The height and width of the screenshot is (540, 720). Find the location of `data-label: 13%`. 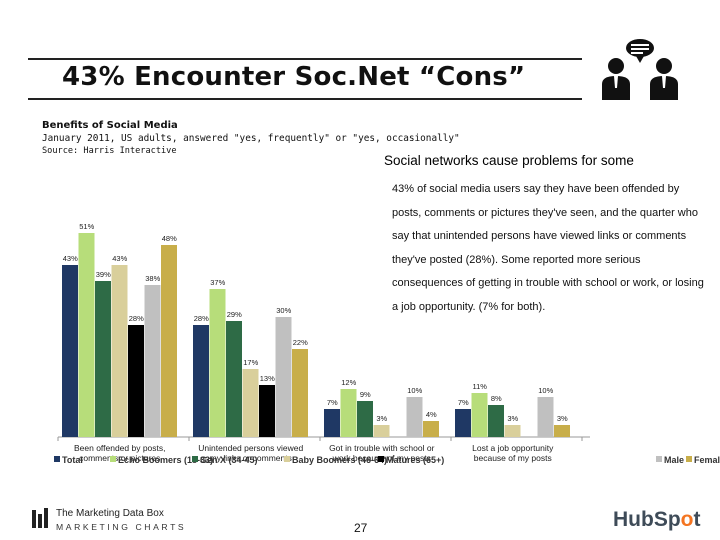

data-label: 13% is located at coordinates (267, 378).